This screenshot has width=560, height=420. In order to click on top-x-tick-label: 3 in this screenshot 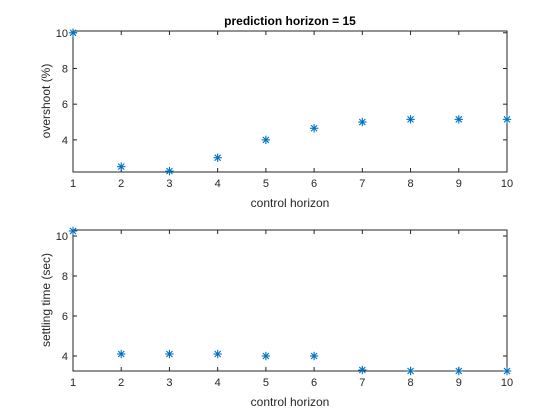, I will do `click(169, 184)`.